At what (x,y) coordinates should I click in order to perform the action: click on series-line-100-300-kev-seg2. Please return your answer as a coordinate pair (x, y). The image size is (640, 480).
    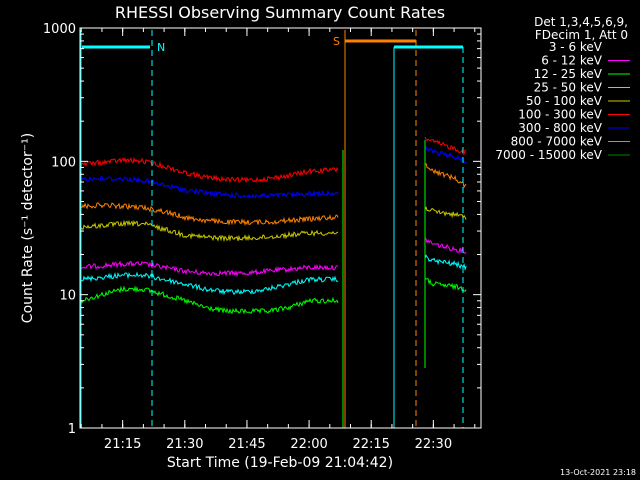
    Looking at the image, I should click on (445, 145).